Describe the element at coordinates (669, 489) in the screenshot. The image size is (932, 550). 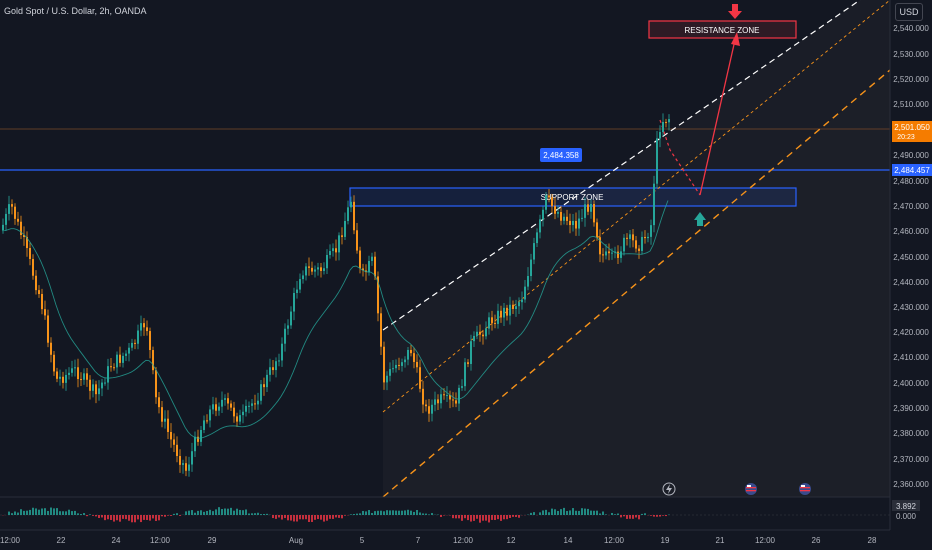
I see `lightning-icon` at that location.